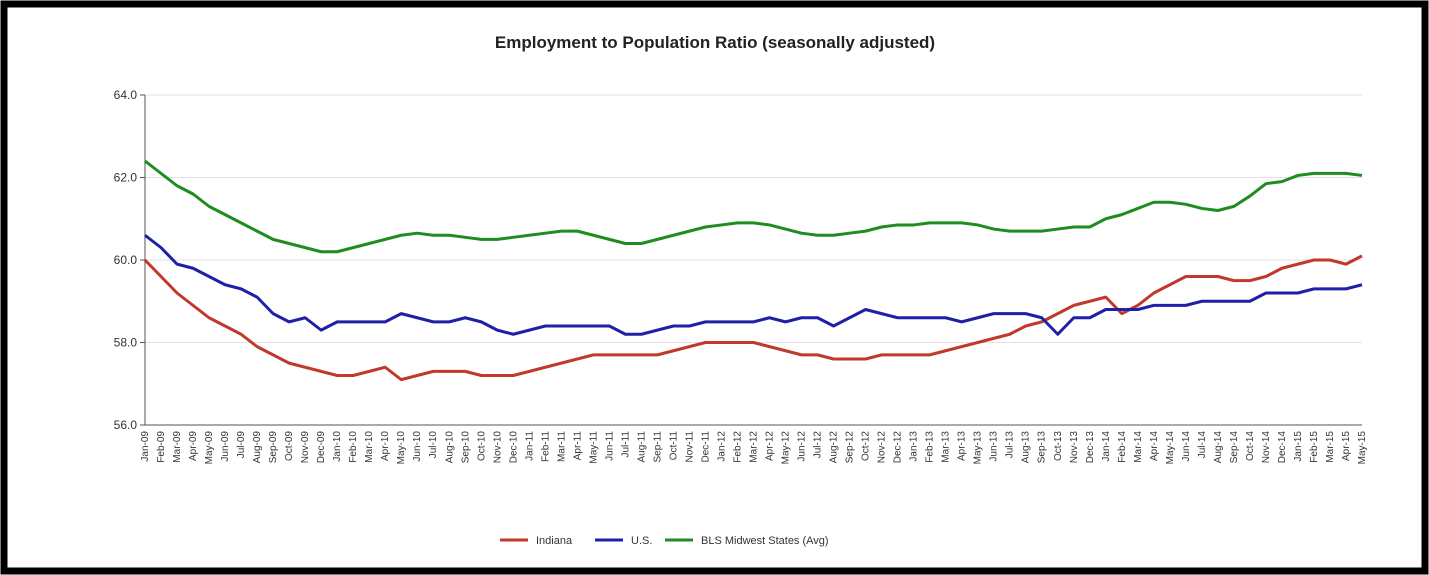 Image resolution: width=1429 pixels, height=575 pixels. I want to click on x-tick-label: Oct-10, so click(481, 446).